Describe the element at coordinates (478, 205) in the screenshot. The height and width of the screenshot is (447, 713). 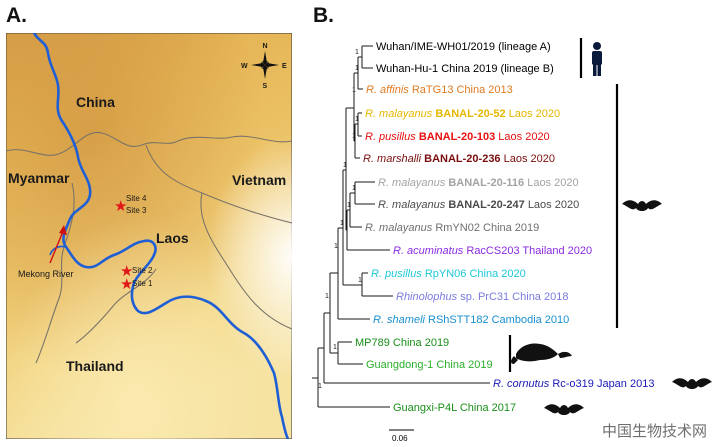
I see `taxon-label: R. malayanus BANAL-20-247 Laos 2020` at that location.